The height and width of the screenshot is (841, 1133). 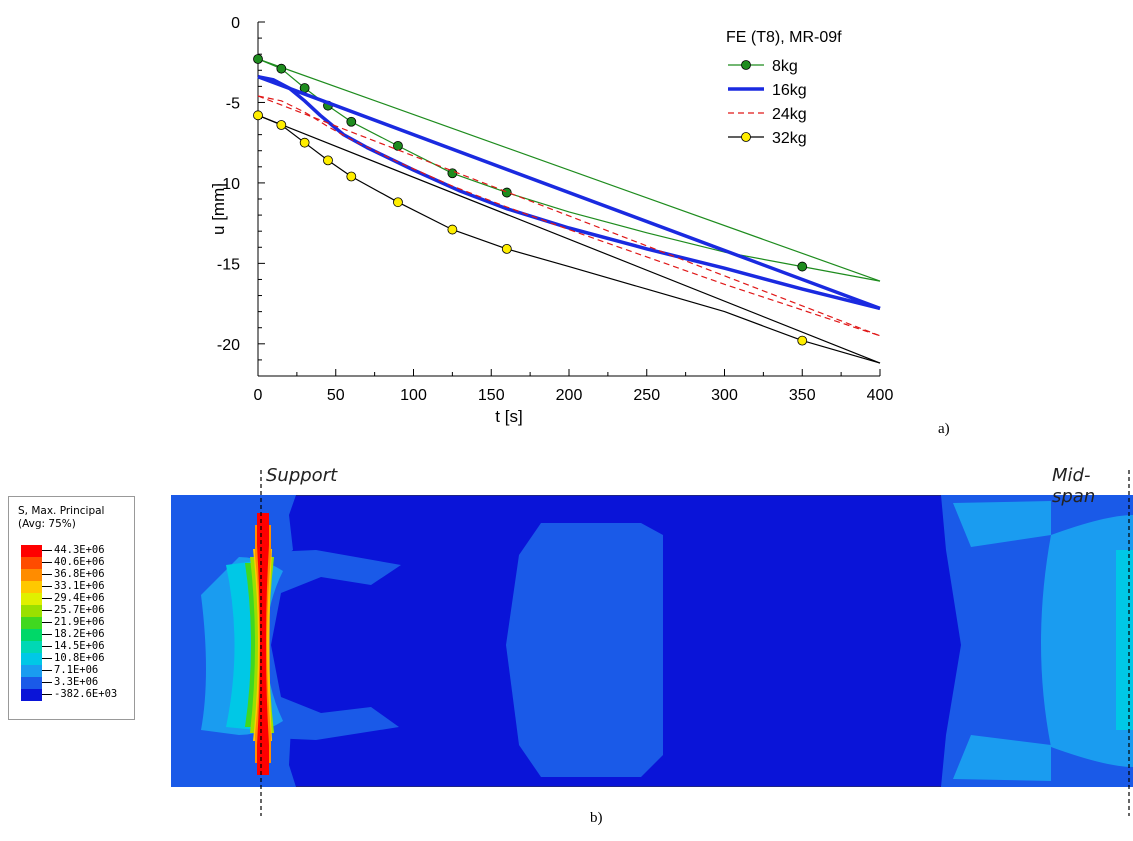 I want to click on x-tick-label: 250, so click(x=646, y=395).